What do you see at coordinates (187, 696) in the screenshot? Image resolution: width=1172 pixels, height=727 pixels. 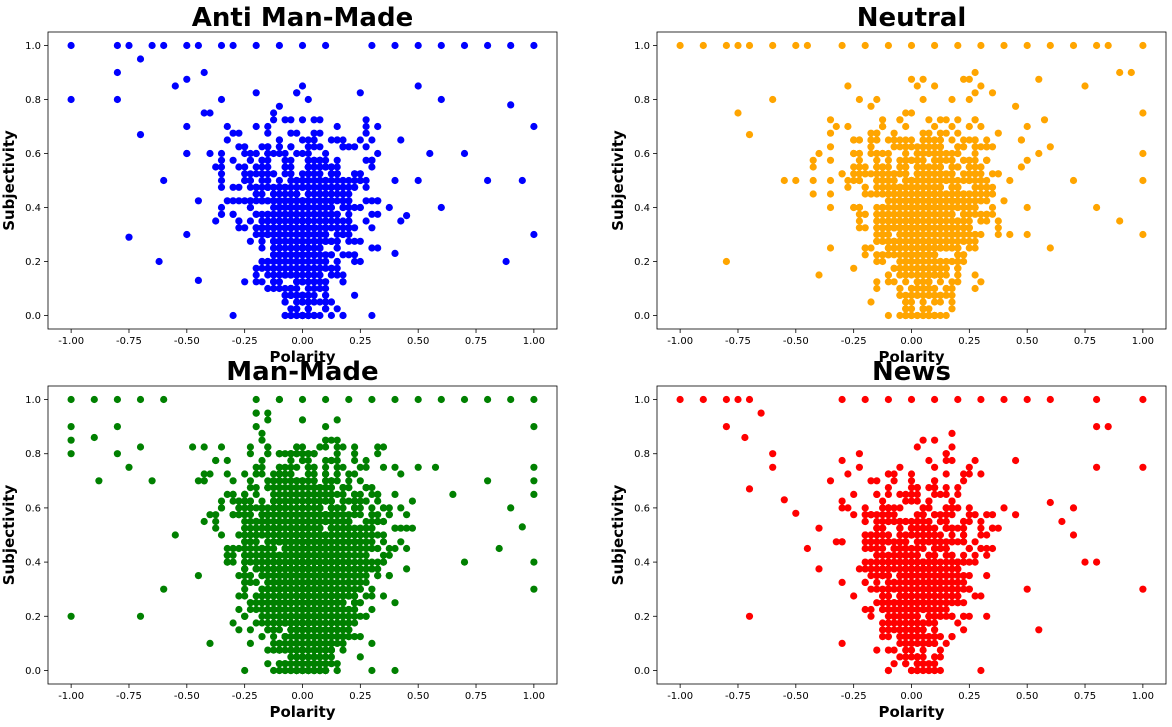 I see `x-tick-label: -0.50` at bounding box center [187, 696].